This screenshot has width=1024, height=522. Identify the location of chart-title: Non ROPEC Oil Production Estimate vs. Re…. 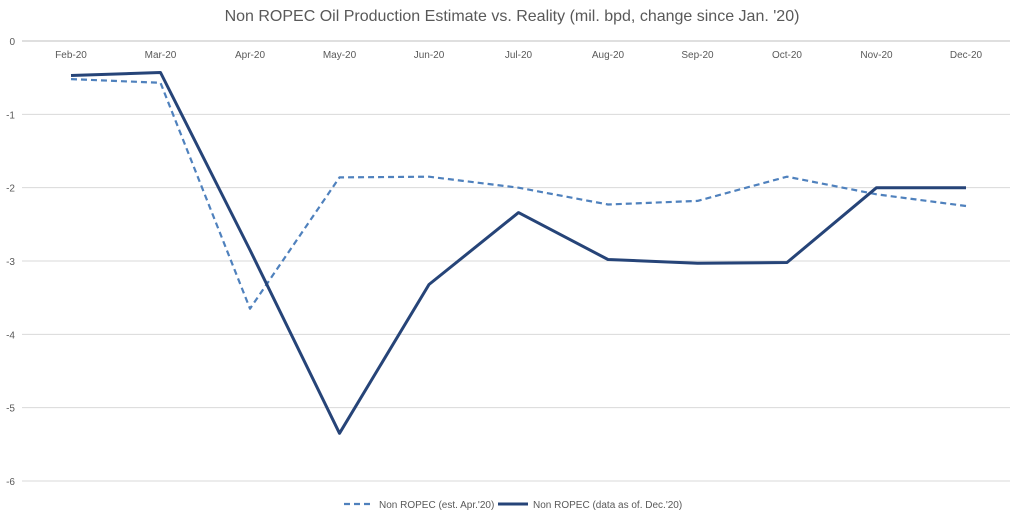
(512, 16).